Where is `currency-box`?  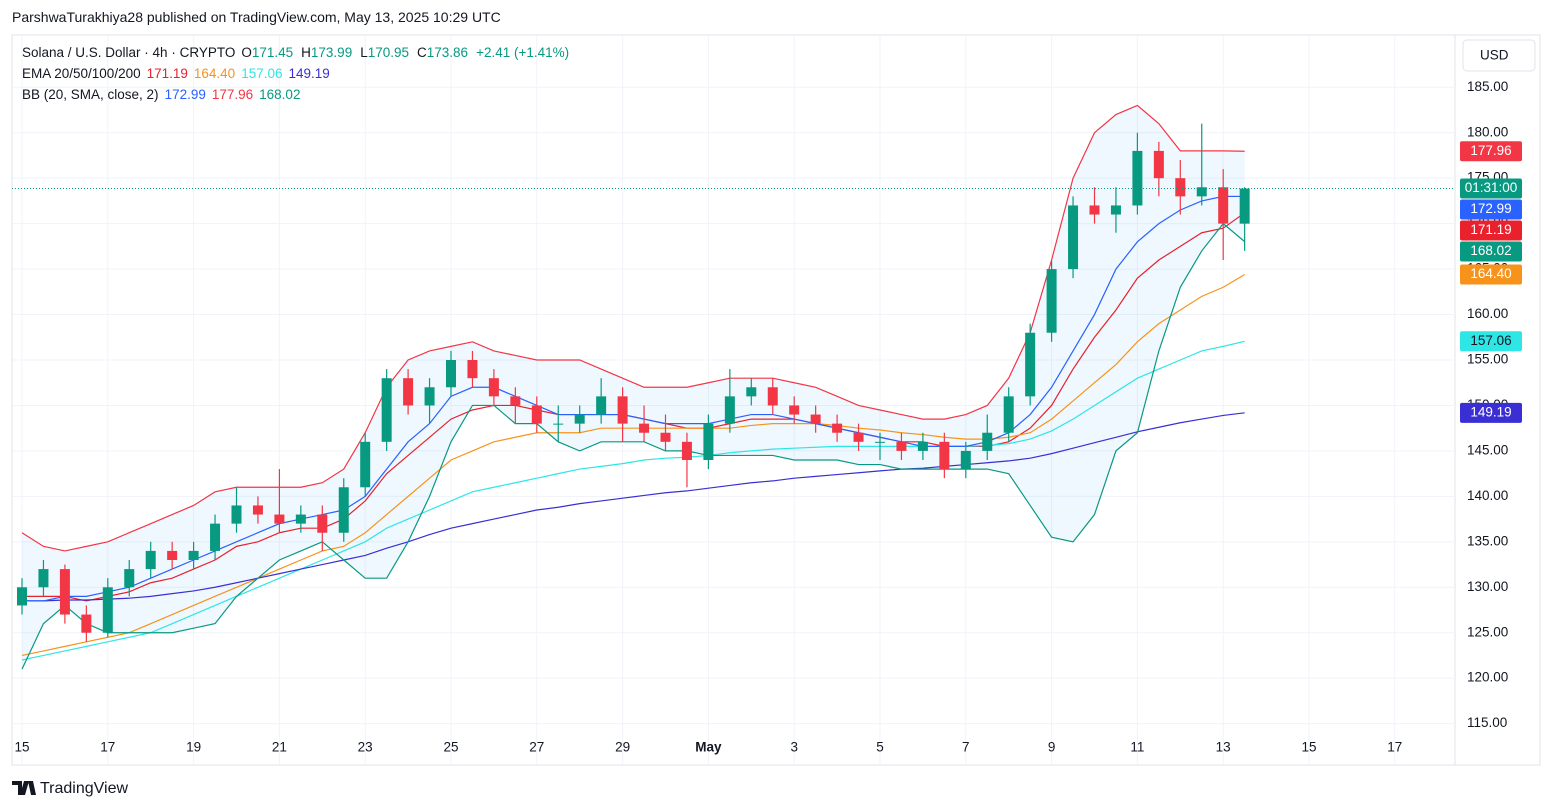
currency-box is located at coordinates (1499, 55).